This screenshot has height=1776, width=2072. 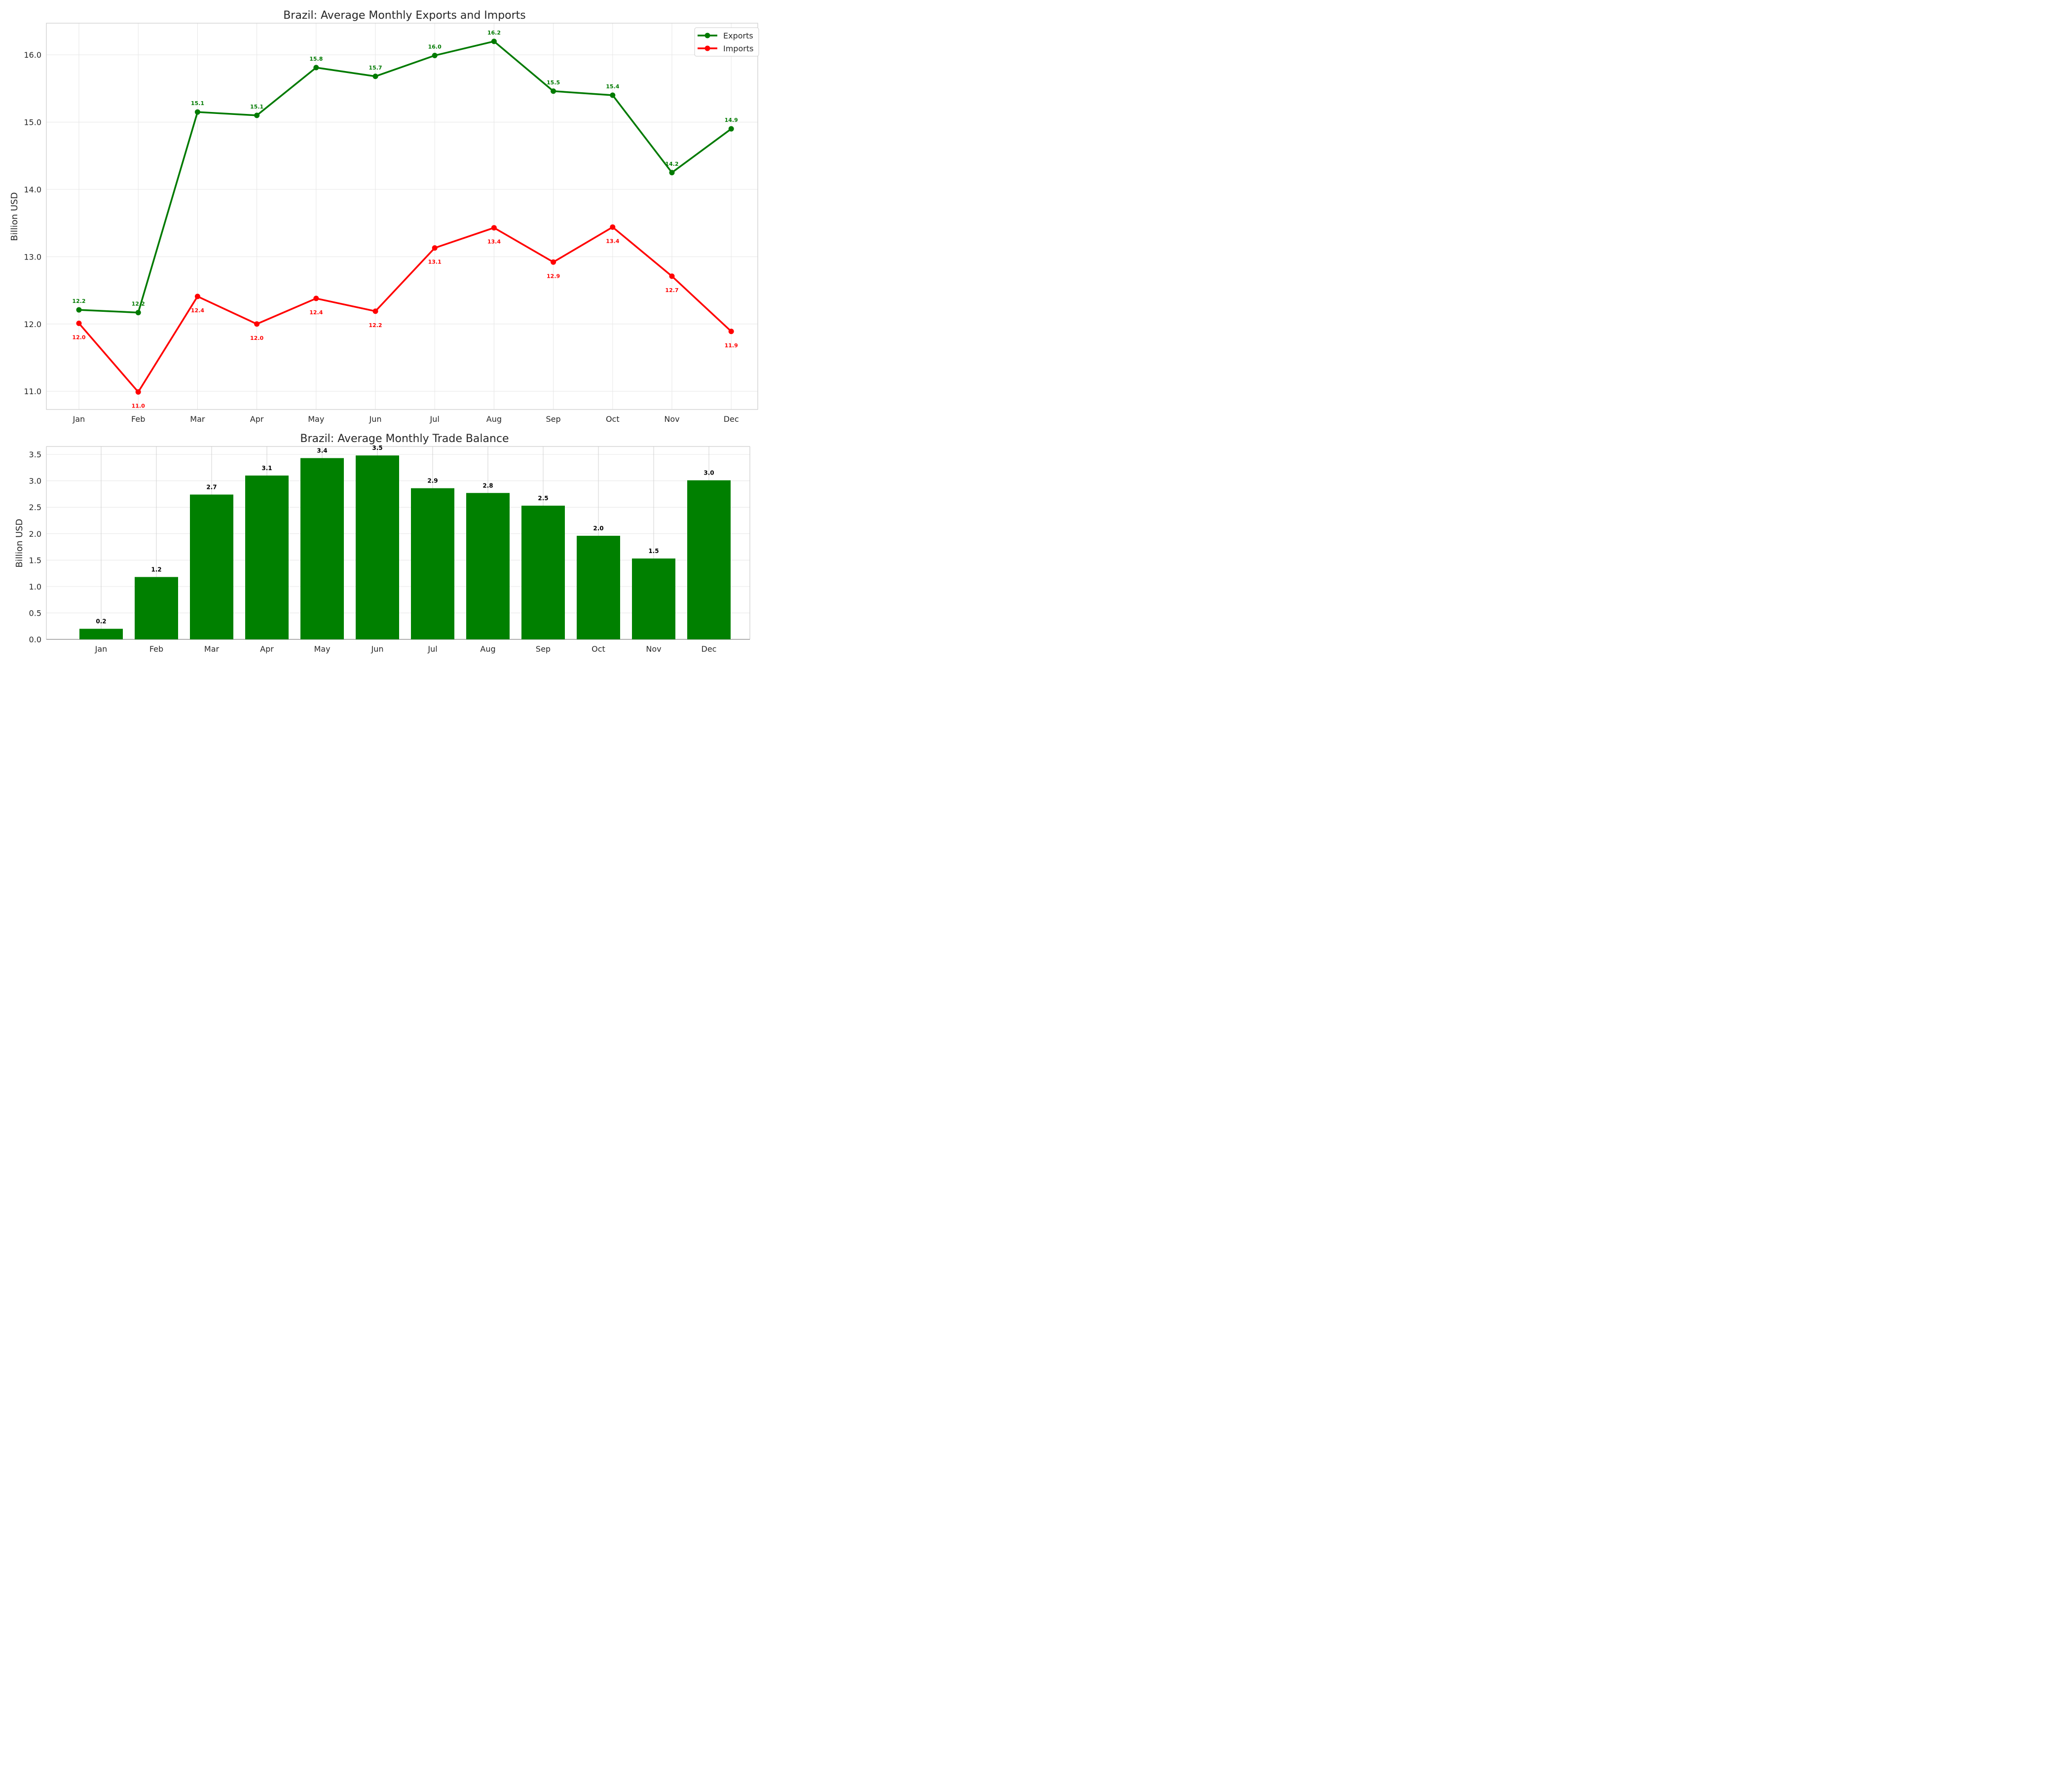 I want to click on legend-exports-marker, so click(x=707, y=36).